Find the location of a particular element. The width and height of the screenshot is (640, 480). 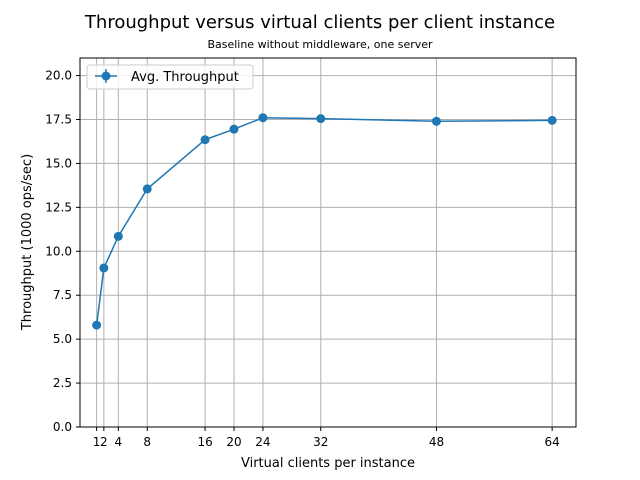

x-tick-label: 20 is located at coordinates (233, 442).